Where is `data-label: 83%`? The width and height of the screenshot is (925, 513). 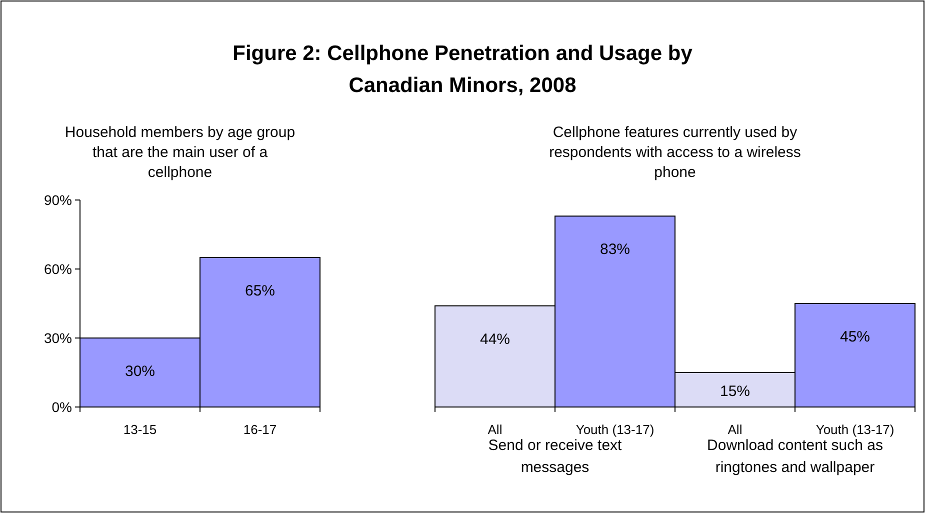 data-label: 83% is located at coordinates (615, 249).